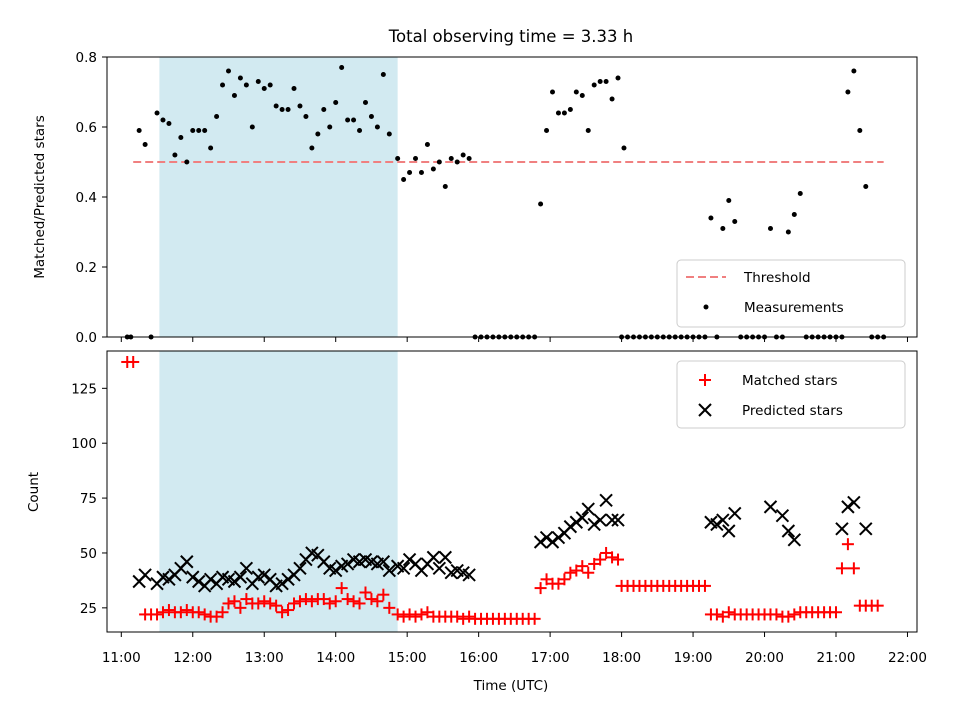  I want to click on bottom-y-axis-label: Count, so click(34, 492).